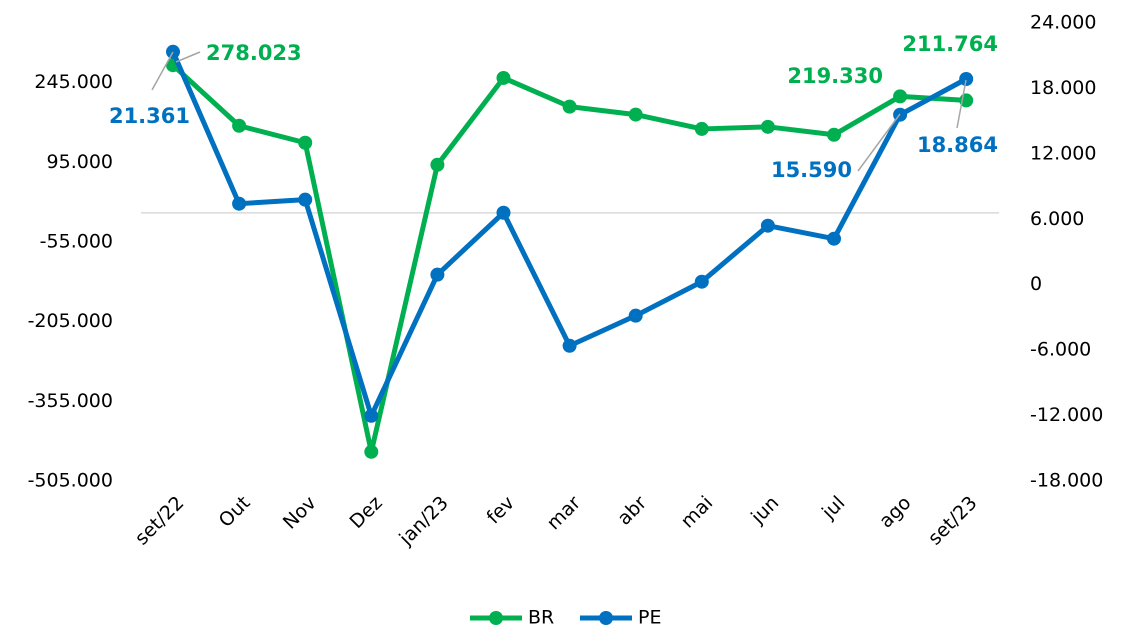  Describe the element at coordinates (835, 76) in the screenshot. I see `data-label: 219.330` at that location.